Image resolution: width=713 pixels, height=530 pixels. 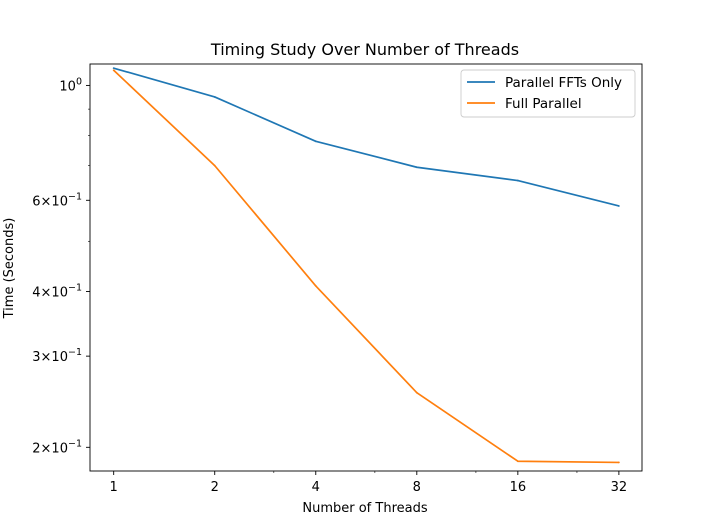 I want to click on y-tick-label: 100, so click(x=70, y=85).